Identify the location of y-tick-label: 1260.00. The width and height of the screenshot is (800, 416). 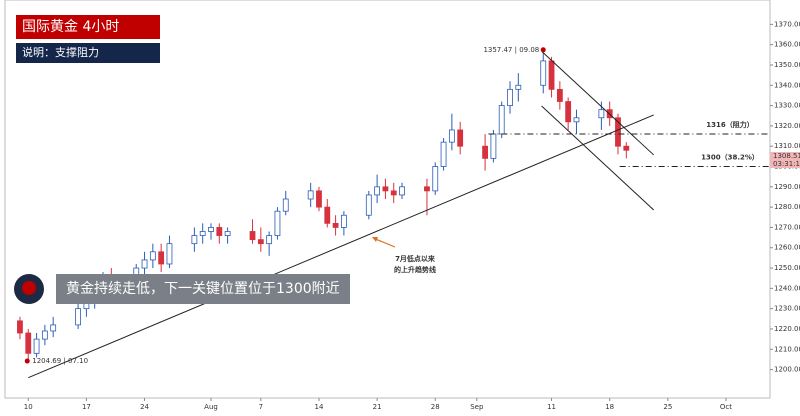
(787, 248).